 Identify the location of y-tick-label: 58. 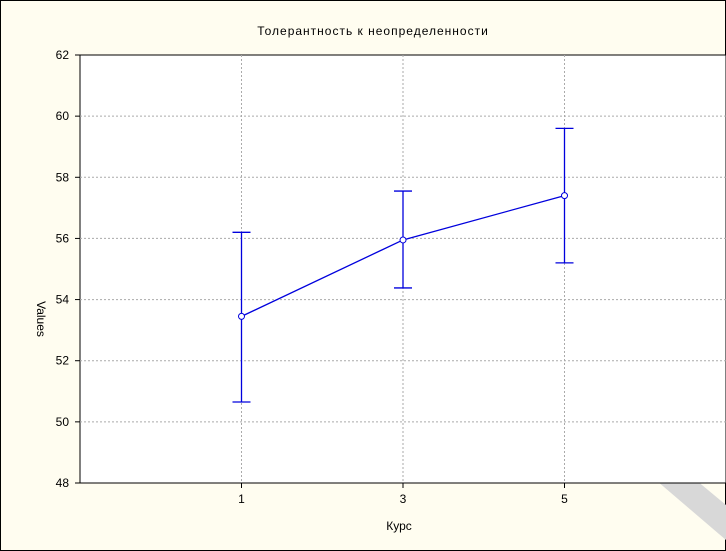
(63, 177).